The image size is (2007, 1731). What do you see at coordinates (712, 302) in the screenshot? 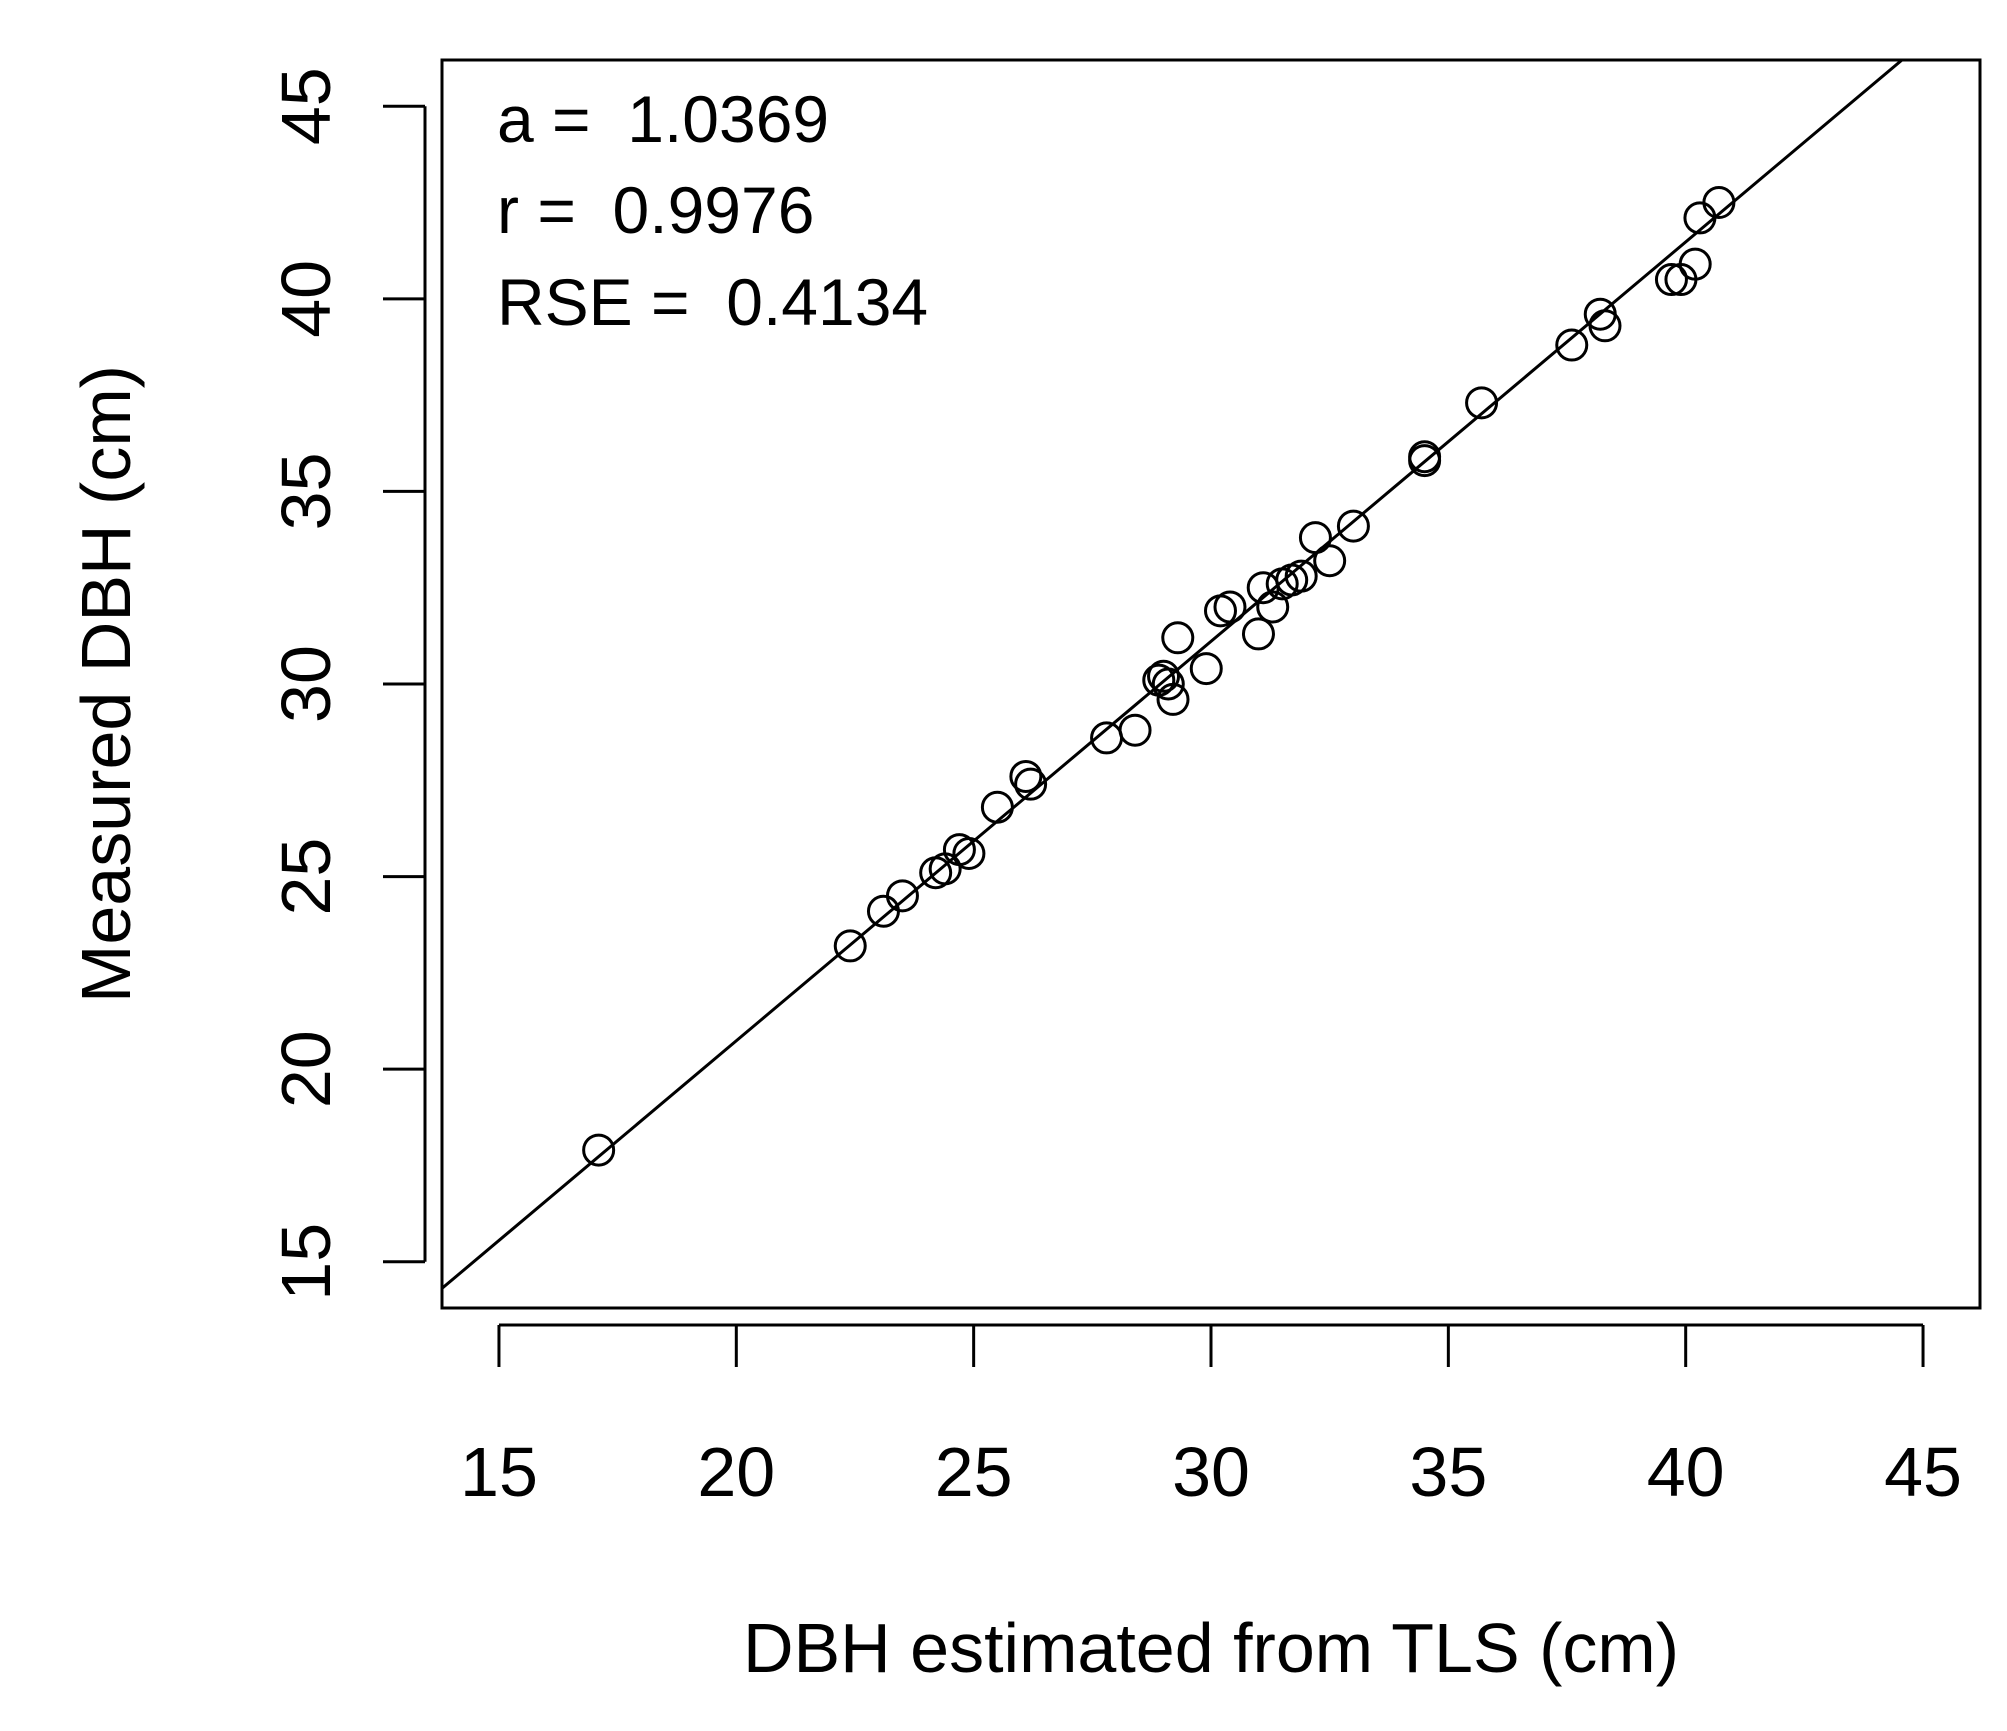
I see `annotation-rse: RSE = 0.4134` at bounding box center [712, 302].